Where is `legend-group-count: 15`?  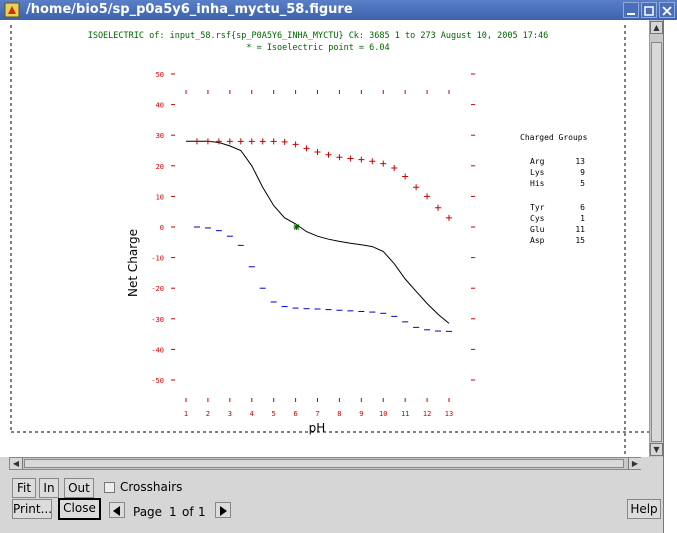
legend-group-count: 15 is located at coordinates (580, 240).